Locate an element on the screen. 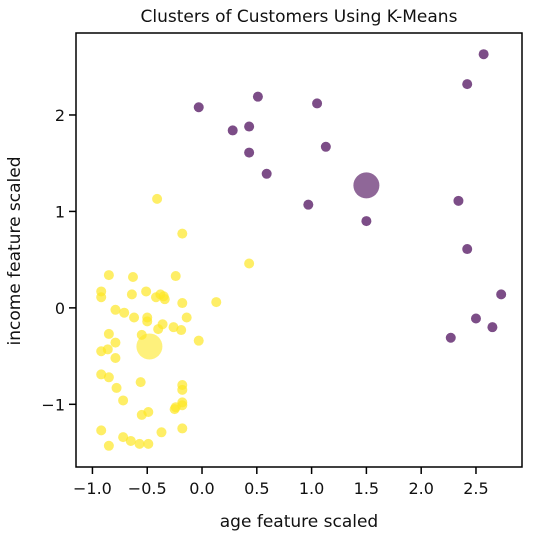 This screenshot has height=538, width=538. x-axis-ticks: −1.0 −0.5 0.0 0.5 1.0 1.5 2.0 2.5 is located at coordinates (281, 482).